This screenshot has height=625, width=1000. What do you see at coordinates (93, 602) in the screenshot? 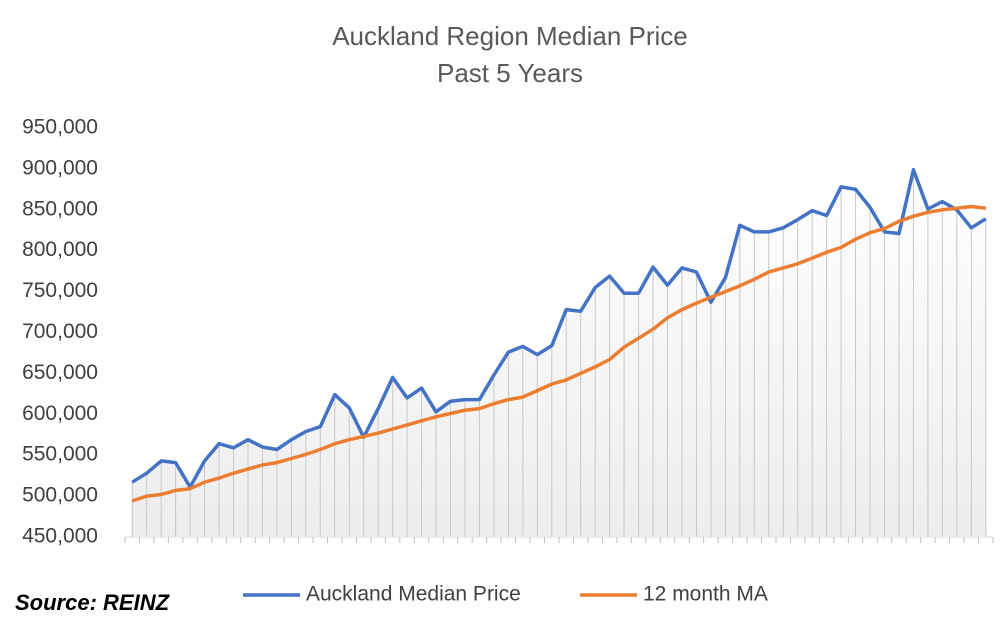
I see `source: Source: REINZ` at bounding box center [93, 602].